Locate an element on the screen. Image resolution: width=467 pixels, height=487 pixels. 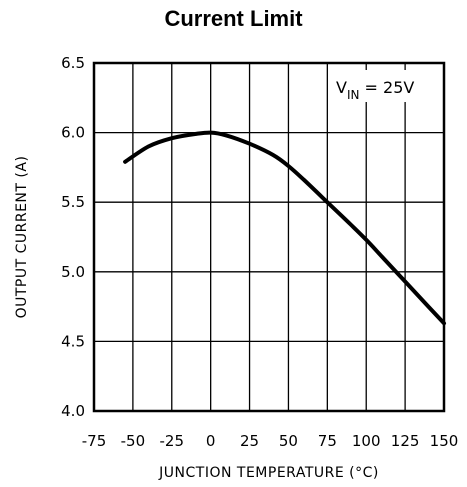
x-tick-label: -50 is located at coordinates (133, 441).